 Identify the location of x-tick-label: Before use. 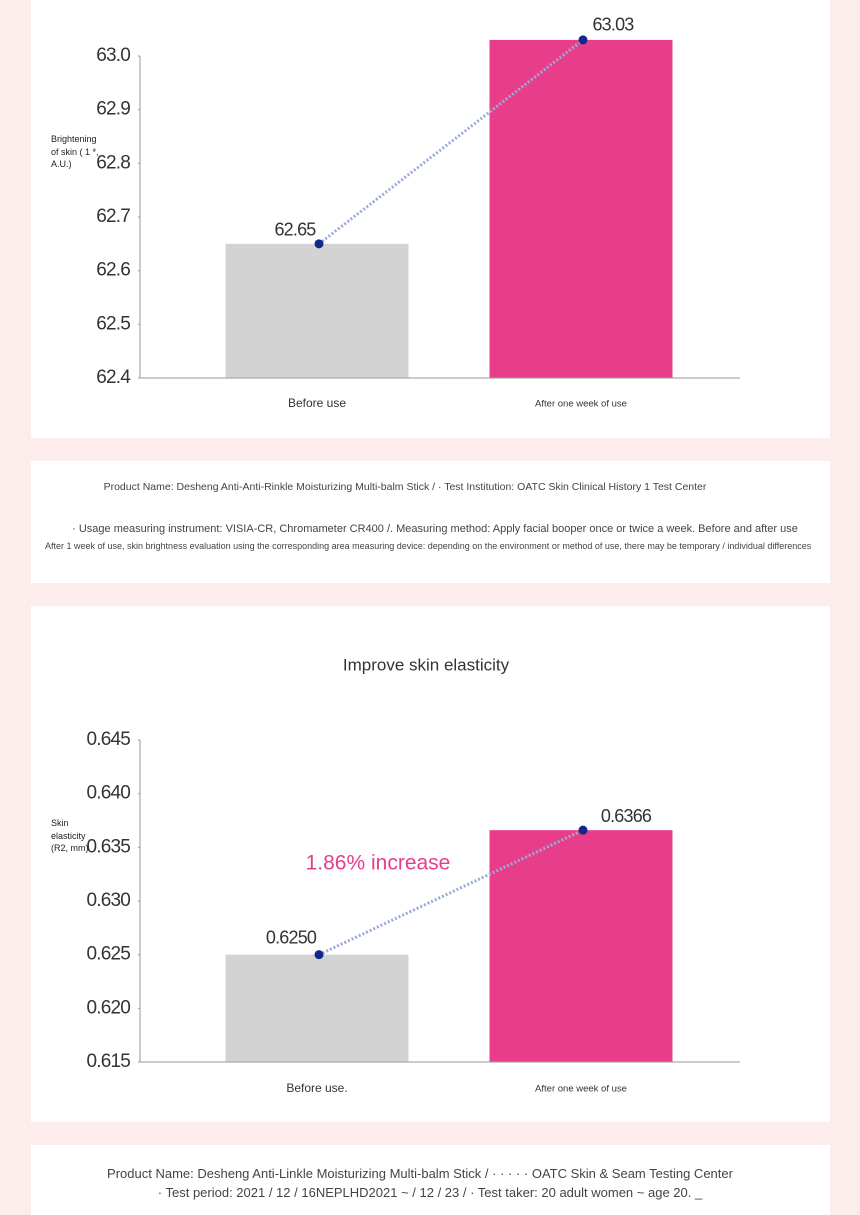
(317, 403).